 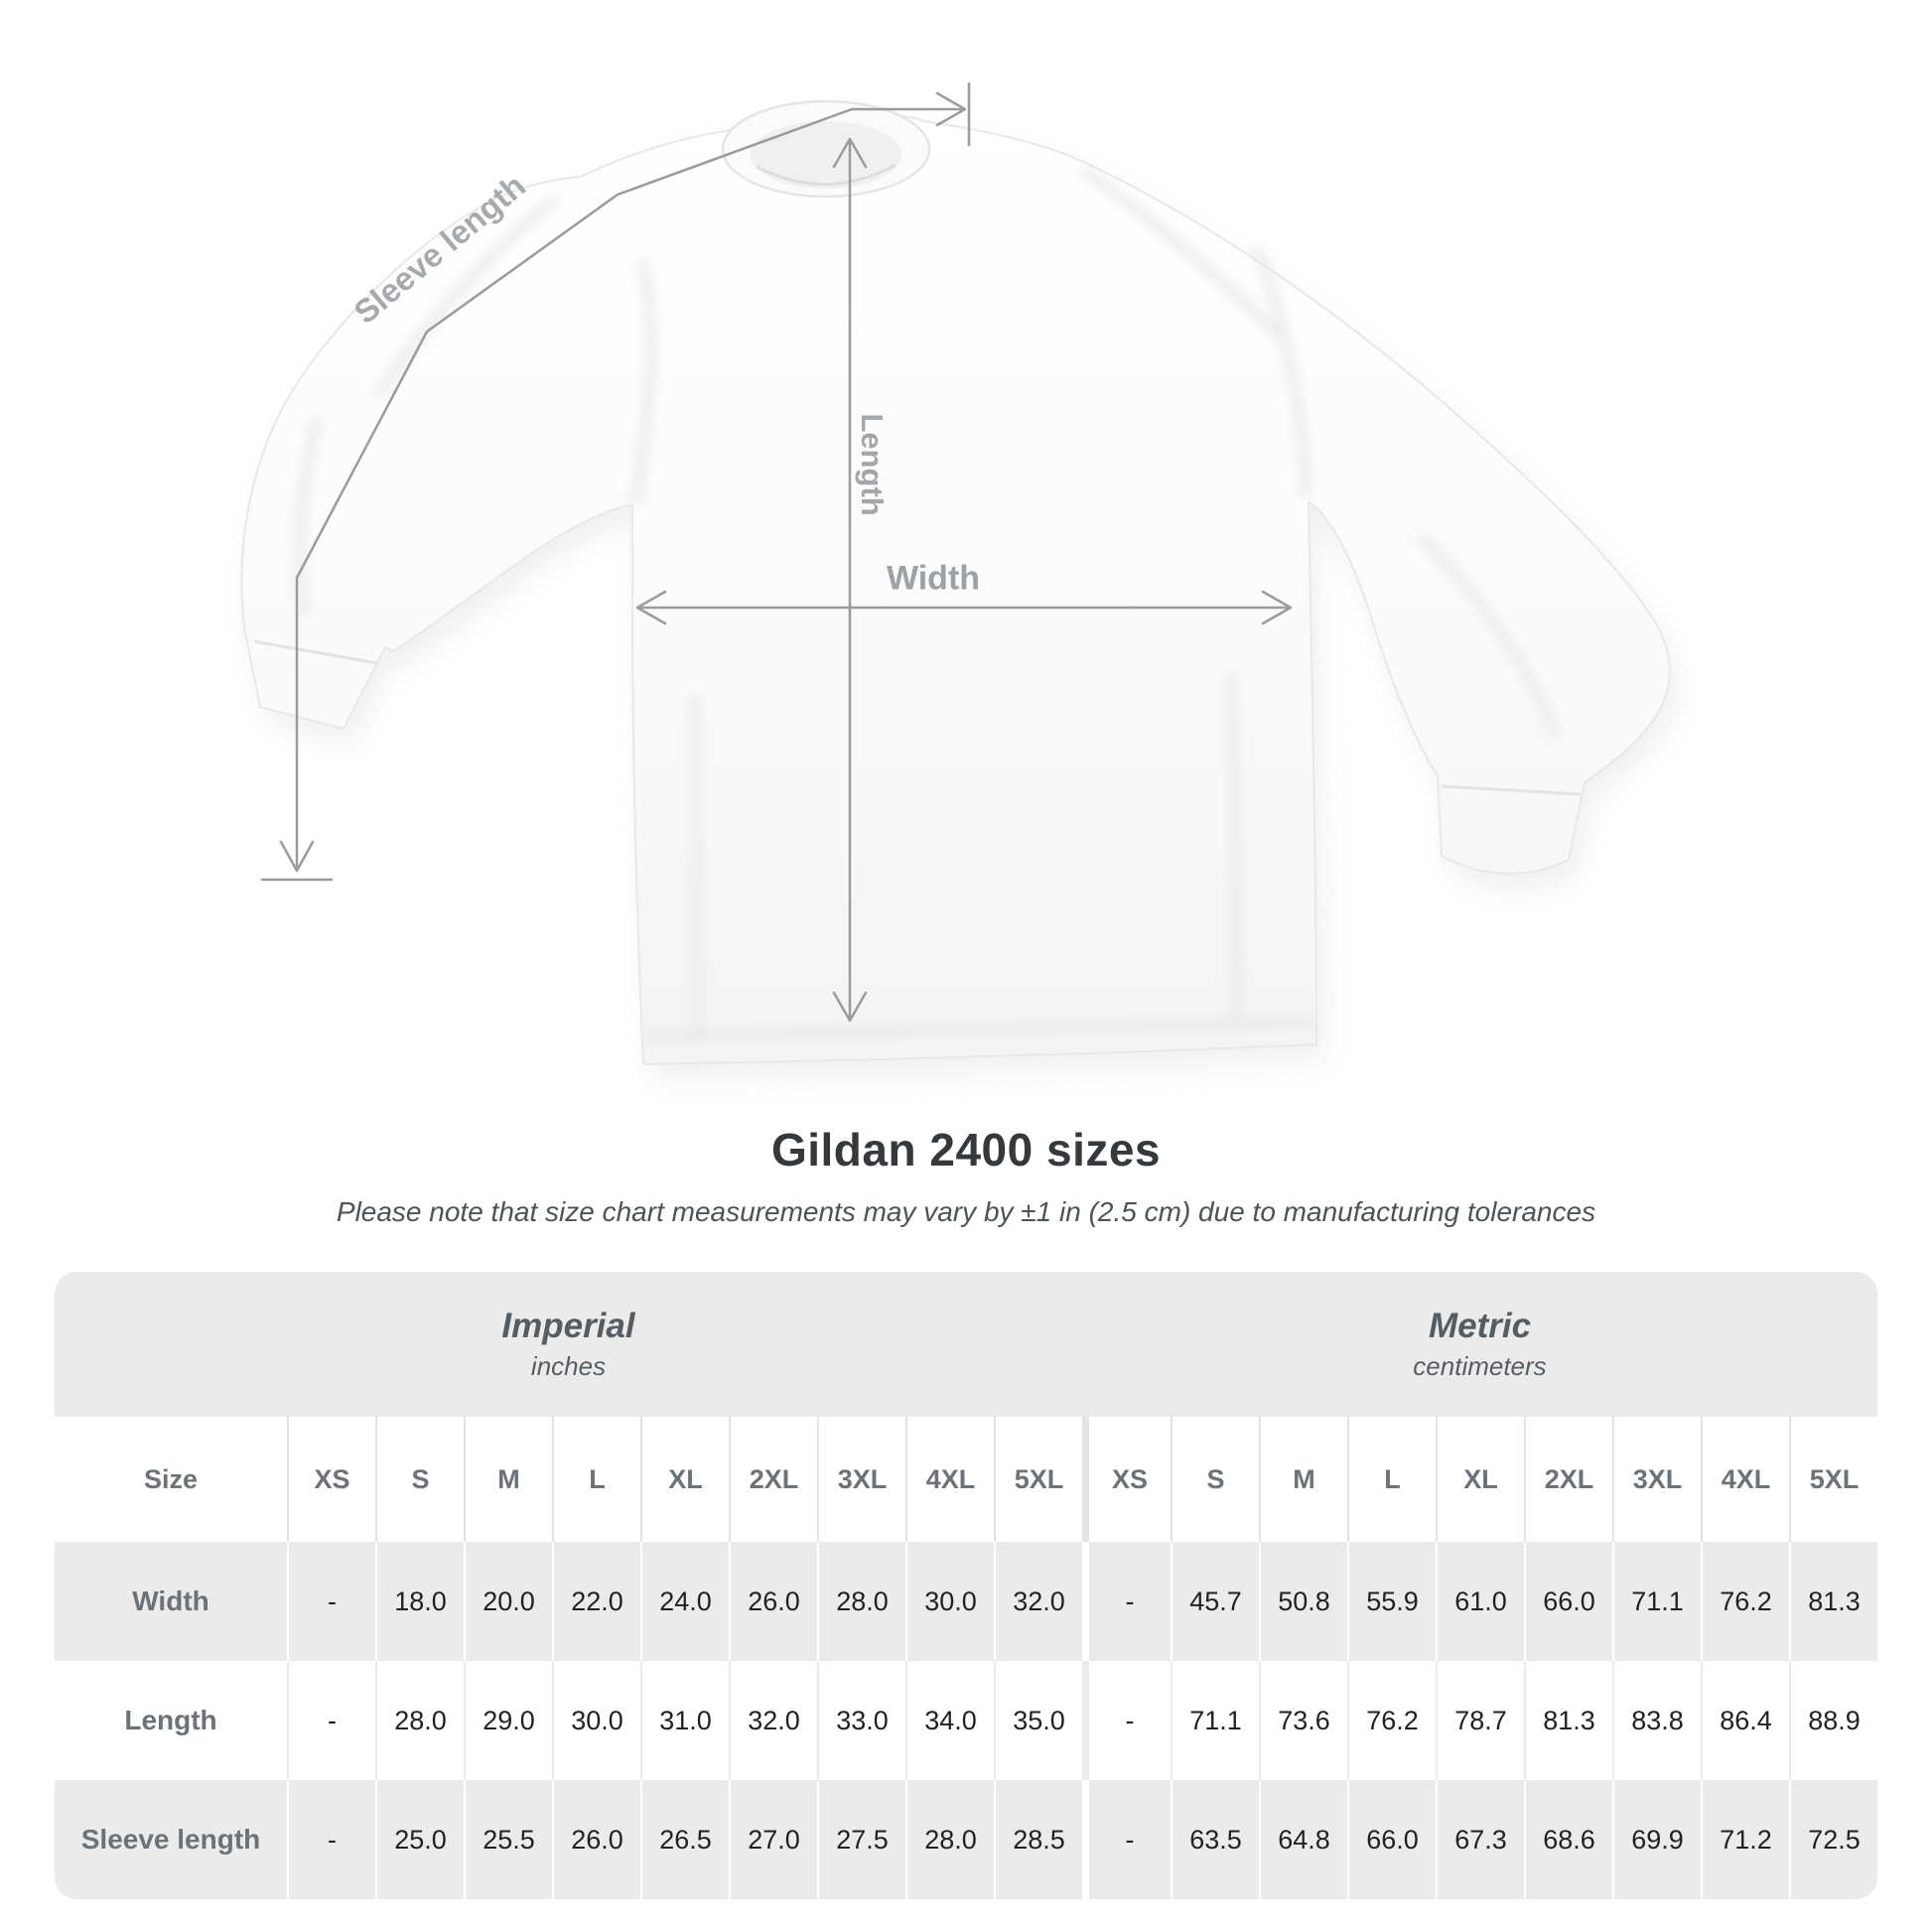 What do you see at coordinates (684, 1839) in the screenshot?
I see `value-cell: 26.5` at bounding box center [684, 1839].